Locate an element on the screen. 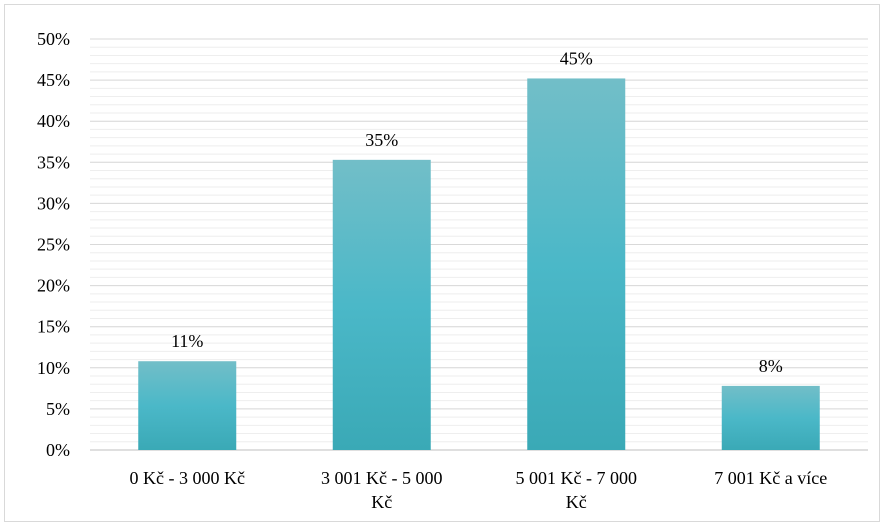  y-axis: 0% 5% 10% 15% 20% 25% 30% 35% 40% 45% 50% is located at coordinates (53, 244).